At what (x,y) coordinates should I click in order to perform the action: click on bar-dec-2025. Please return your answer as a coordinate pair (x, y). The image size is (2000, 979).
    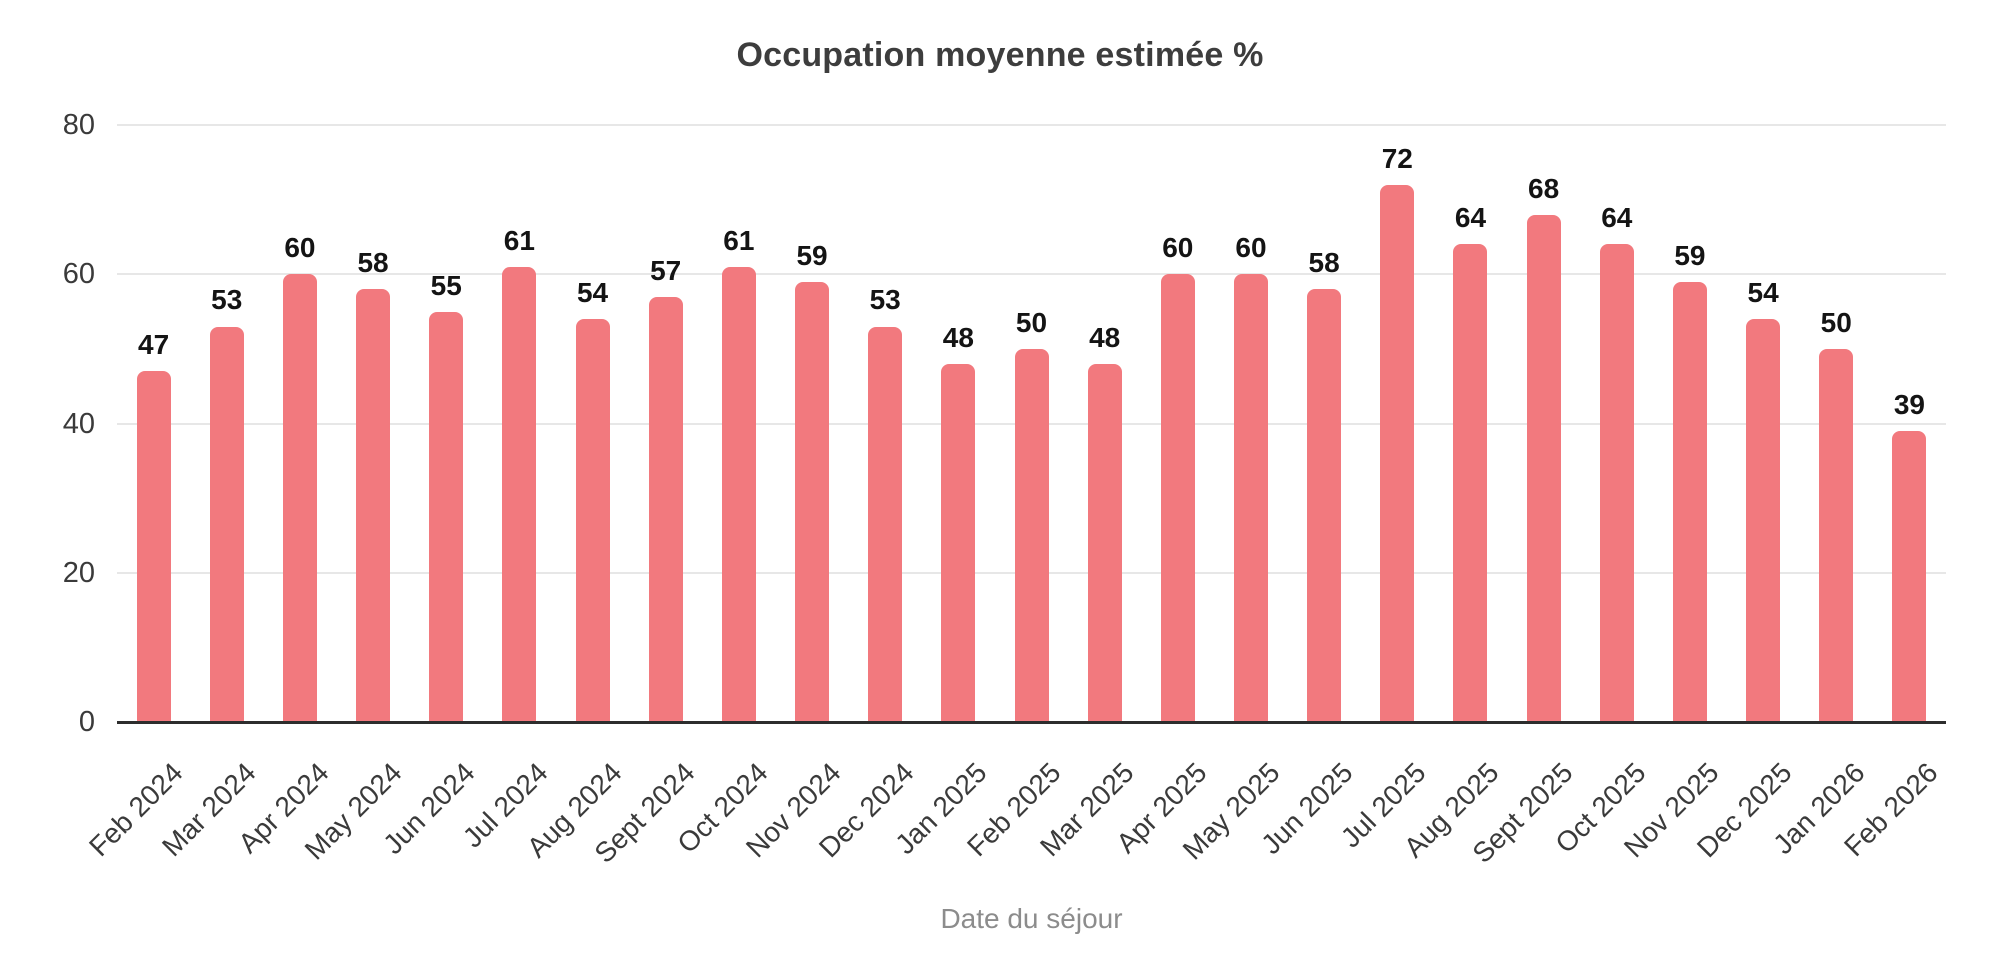
    Looking at the image, I should click on (1763, 520).